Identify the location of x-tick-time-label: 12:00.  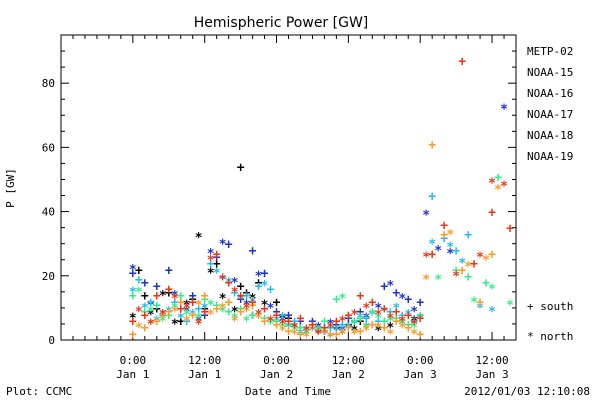
(348, 360).